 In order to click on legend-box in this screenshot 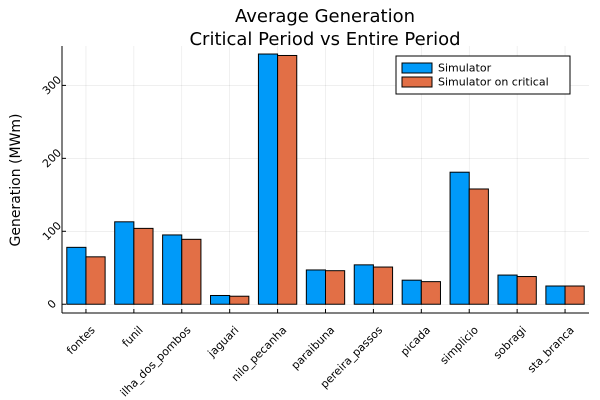, I will do `click(483, 75)`.